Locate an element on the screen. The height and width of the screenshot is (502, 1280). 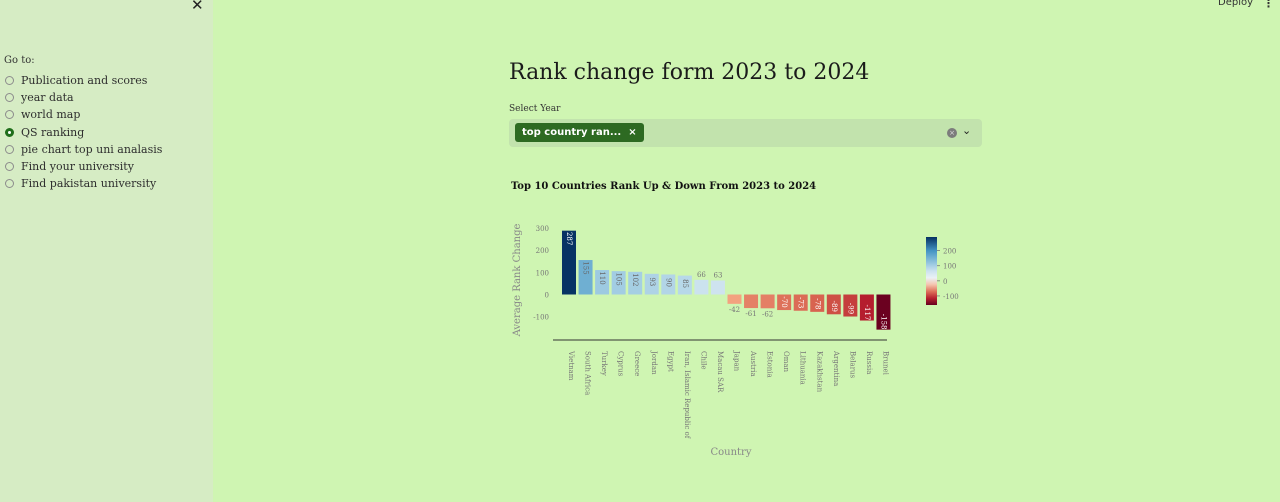
selected-option-chip: top country ran... × is located at coordinates (579, 132).